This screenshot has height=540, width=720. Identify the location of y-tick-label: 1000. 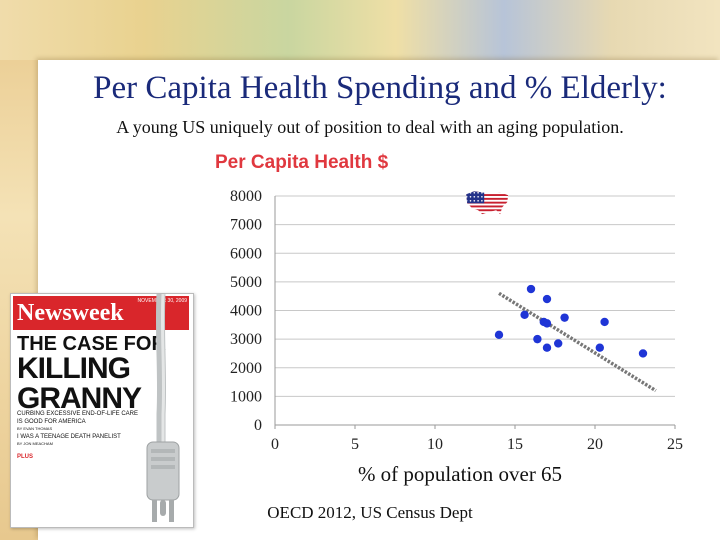
(246, 396).